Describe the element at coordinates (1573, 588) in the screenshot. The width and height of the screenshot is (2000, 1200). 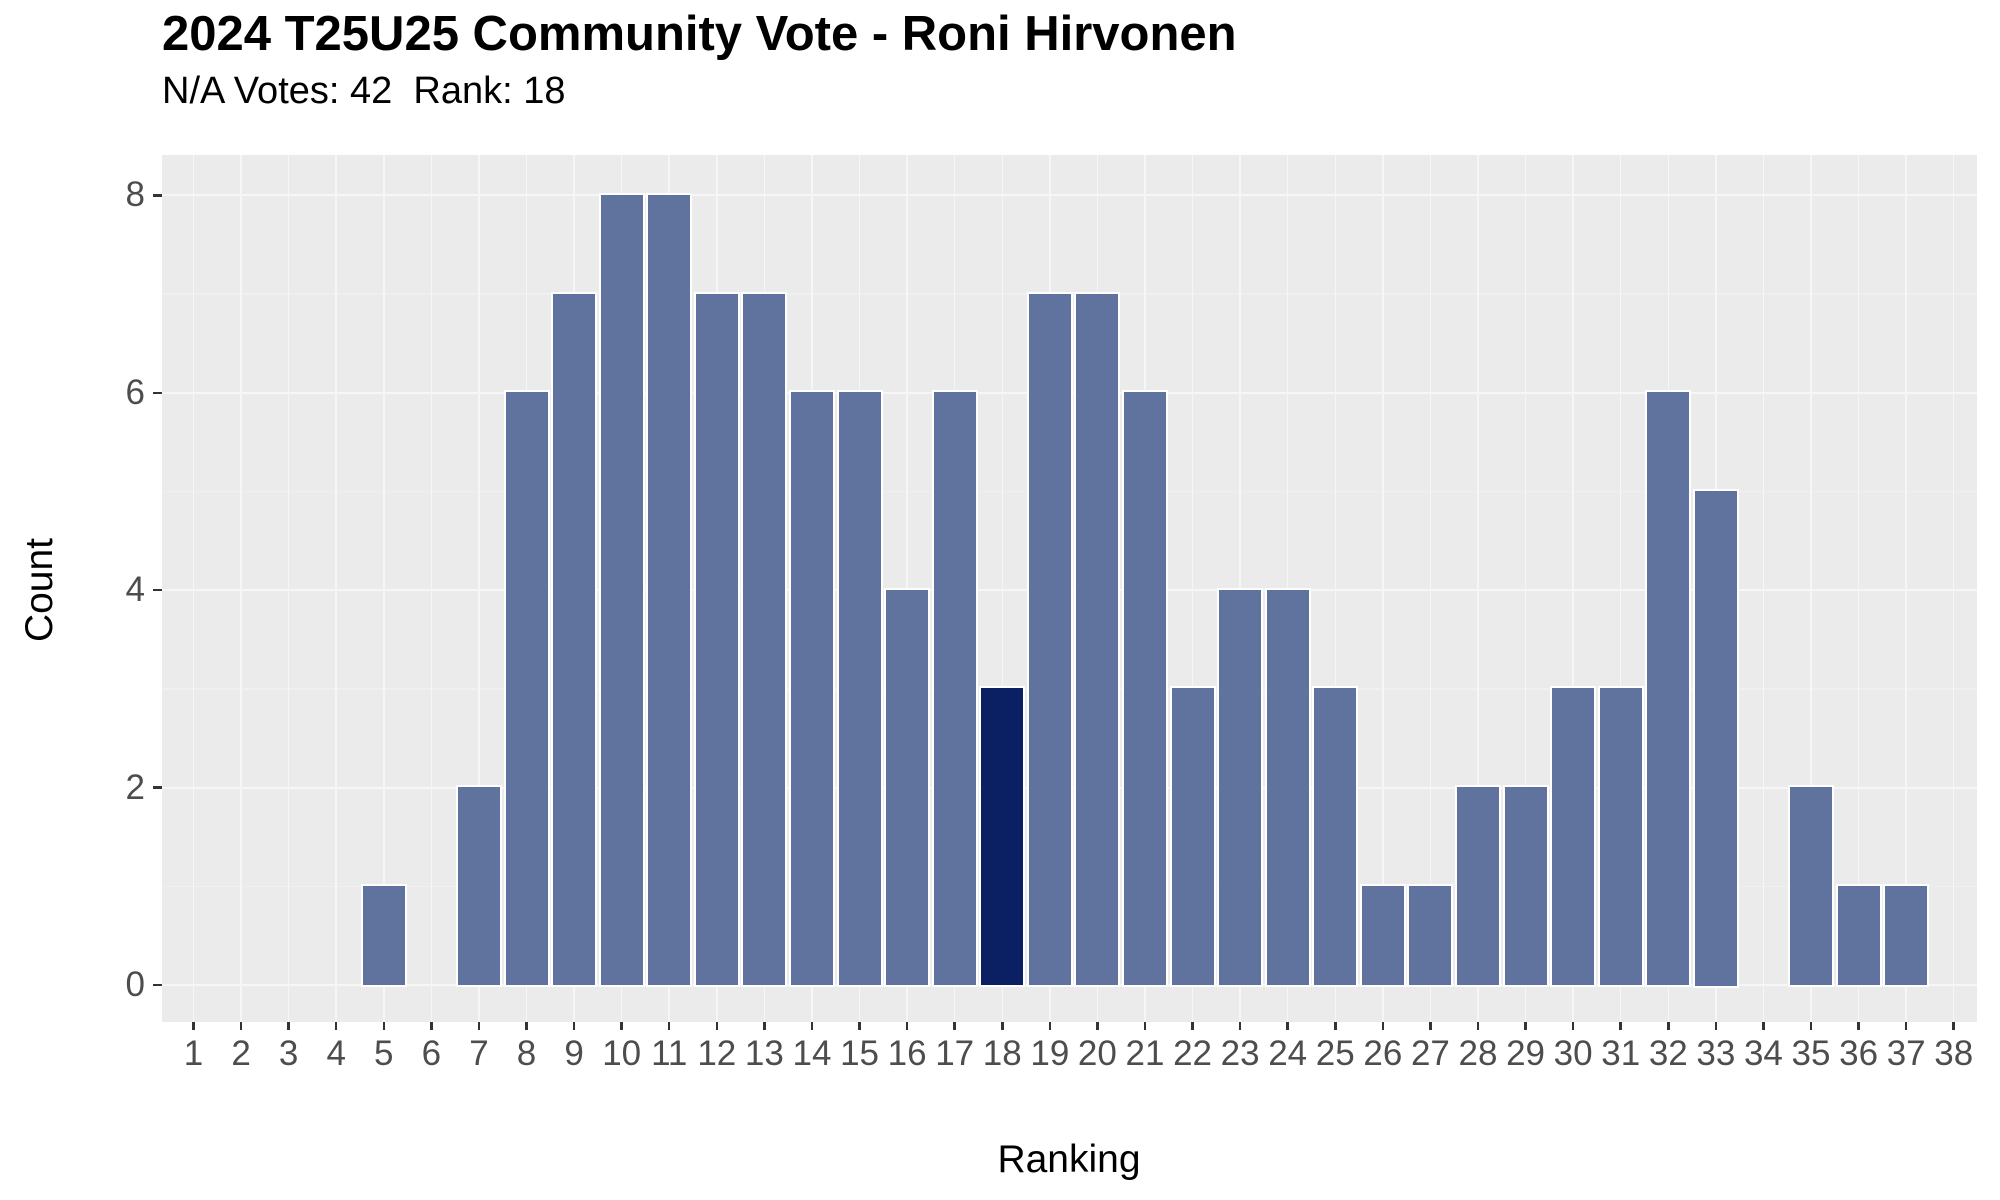
I see `gridline-x30` at that location.